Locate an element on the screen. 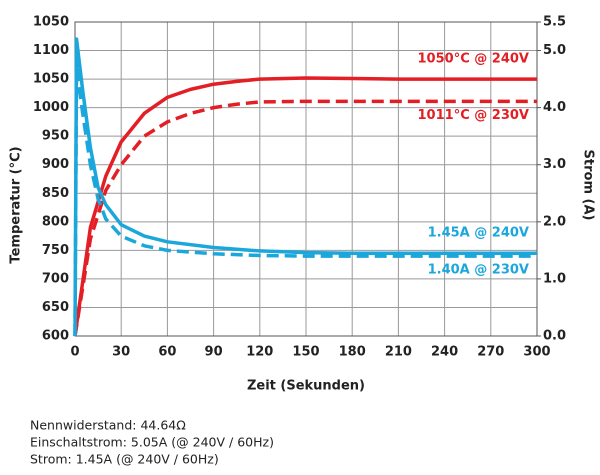  y2-tick-label: 1.0 is located at coordinates (554, 278).